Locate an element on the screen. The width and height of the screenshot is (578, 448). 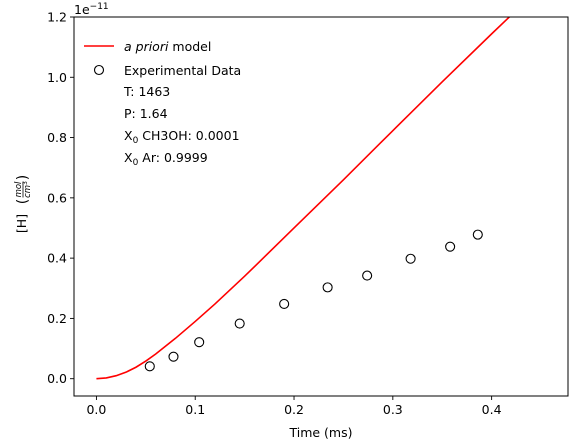
y-offset-label: 1e−11 is located at coordinates (91, 9).